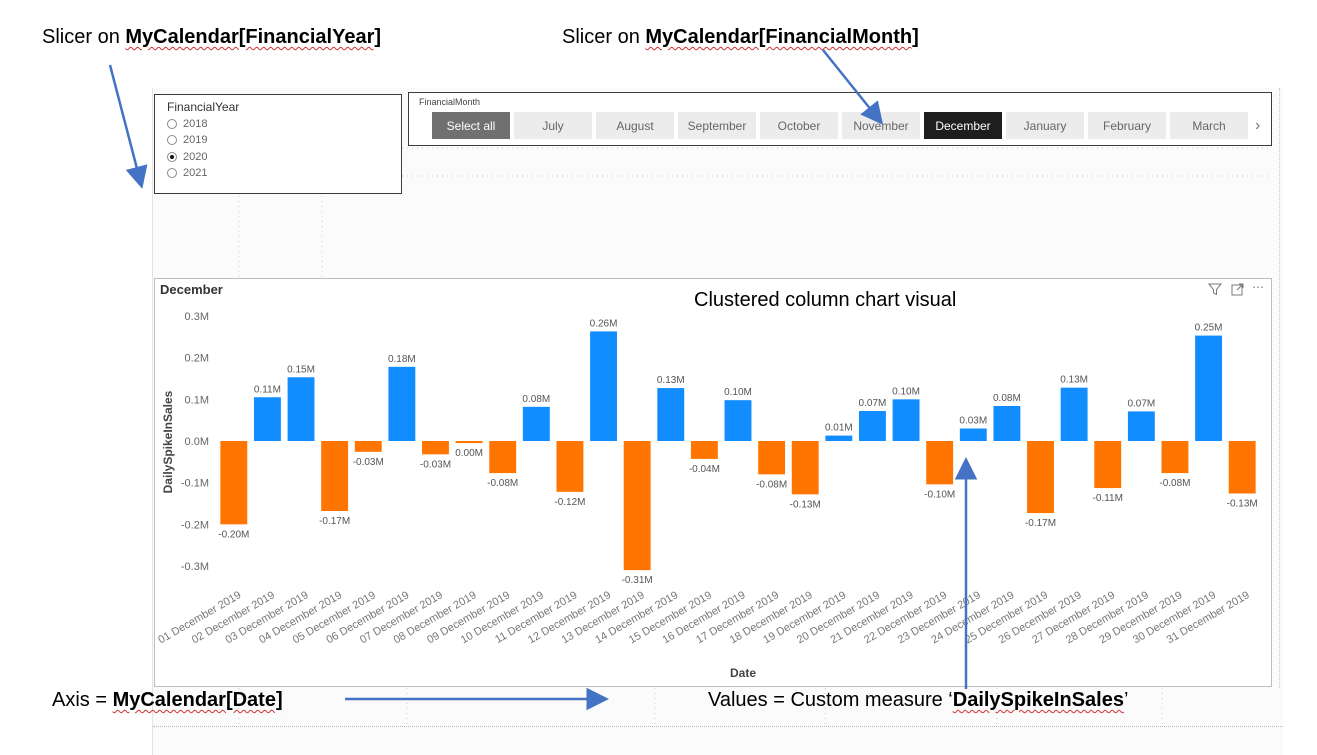  What do you see at coordinates (553, 125) in the screenshot?
I see `month-tile-july: July` at bounding box center [553, 125].